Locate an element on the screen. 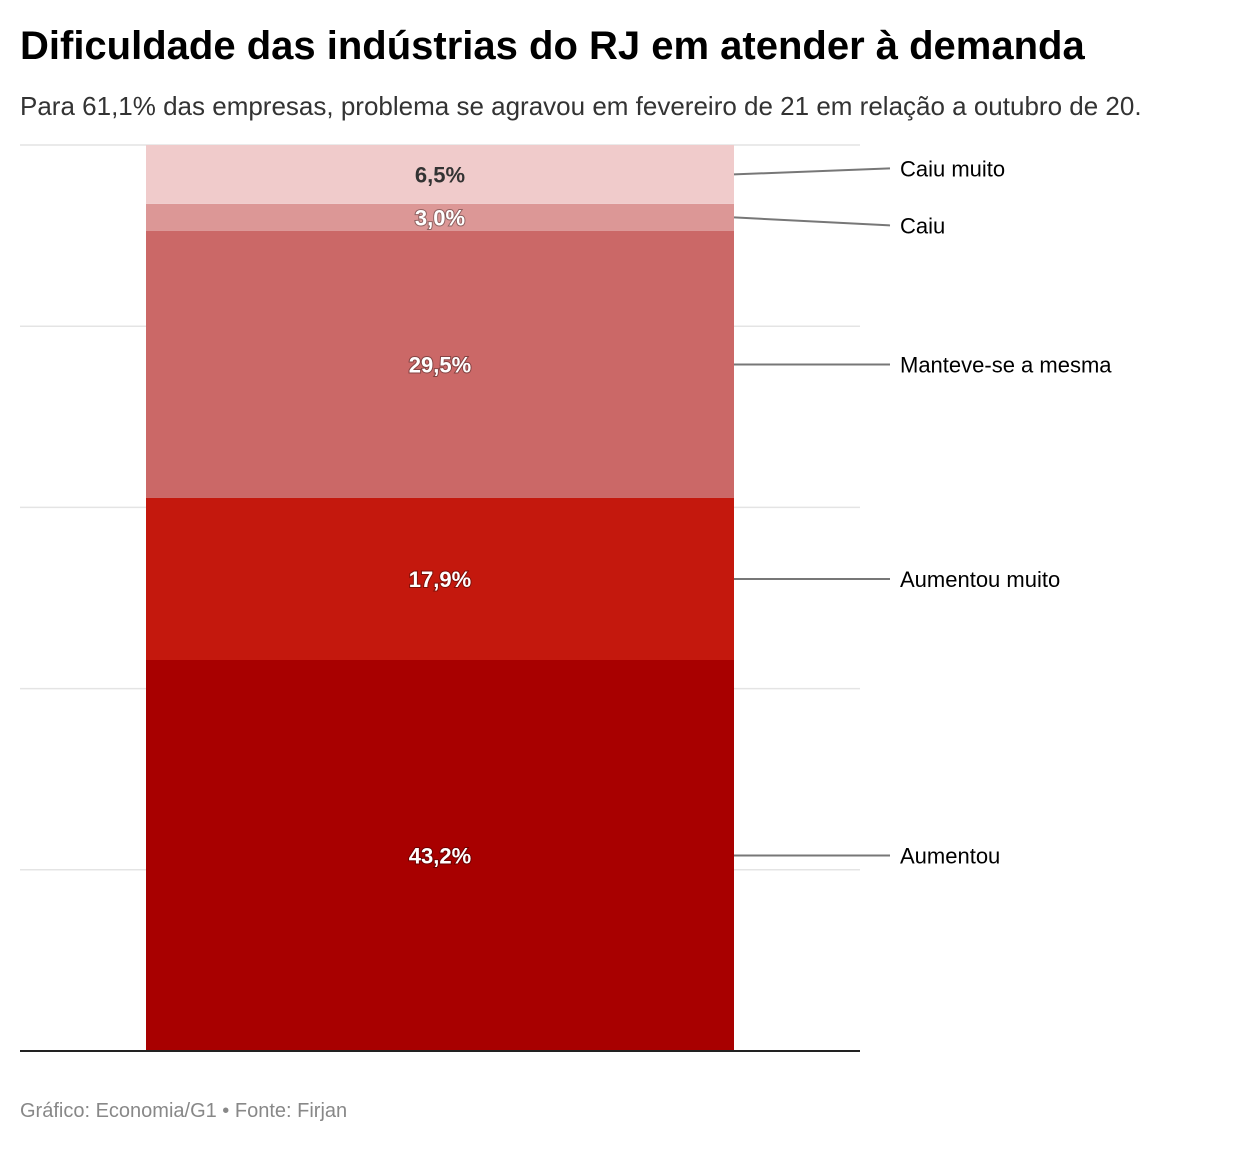 The width and height of the screenshot is (1240, 1164). segment-labels: 43,2% 17,9% 29,5% 3,0% 6,5% is located at coordinates (440, 515).